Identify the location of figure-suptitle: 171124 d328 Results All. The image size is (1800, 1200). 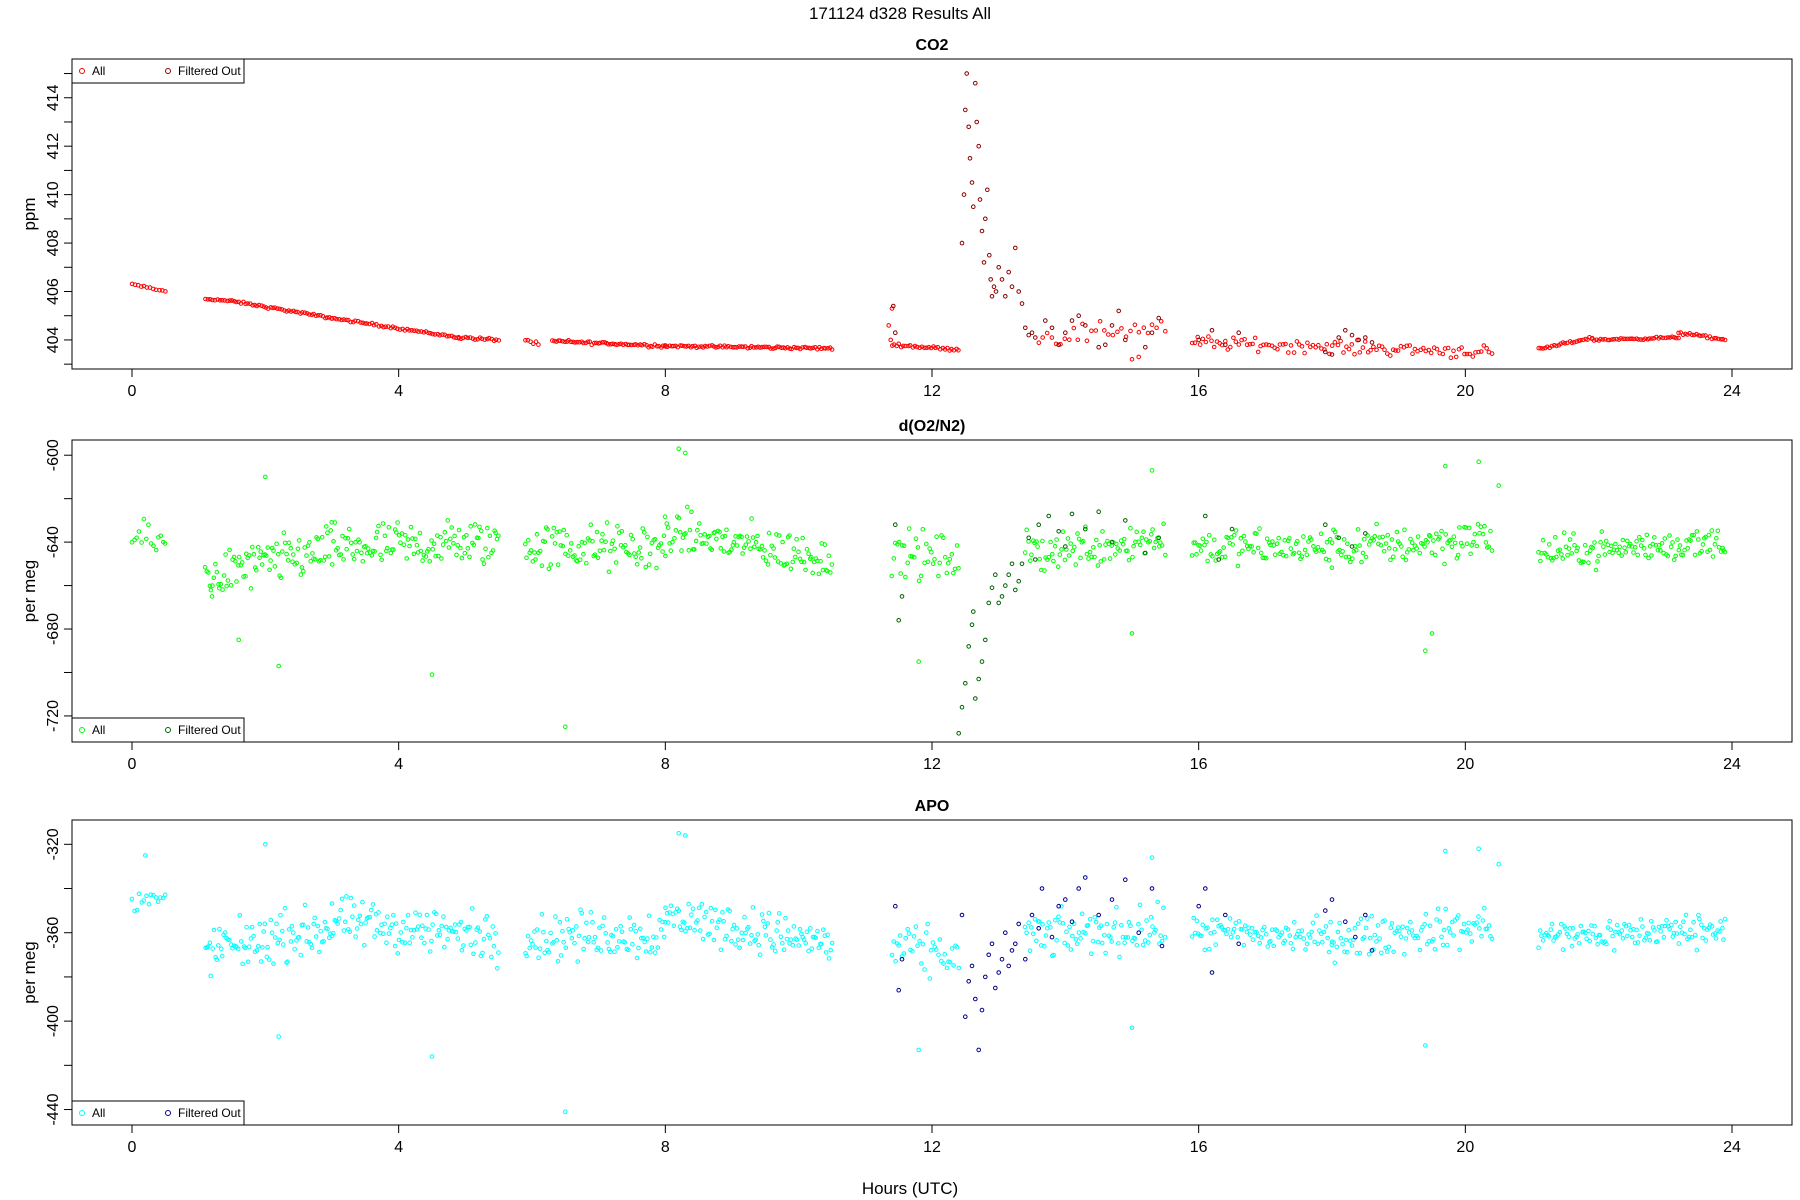
(900, 13).